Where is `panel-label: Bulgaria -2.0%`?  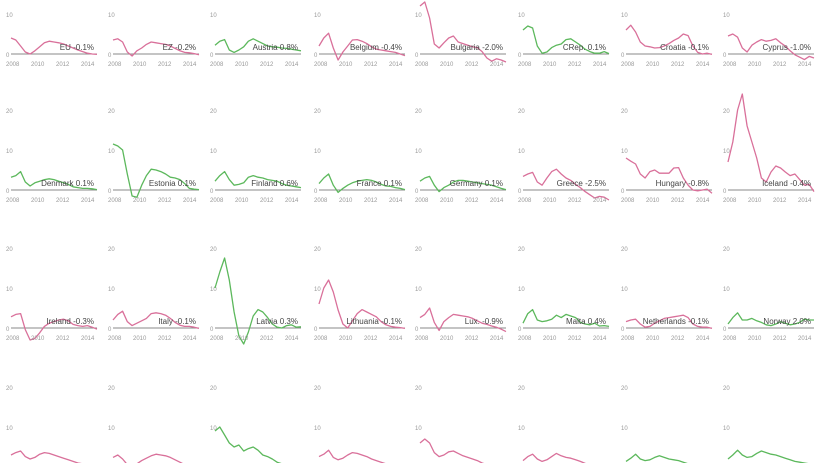 panel-label: Bulgaria -2.0% is located at coordinates (477, 47).